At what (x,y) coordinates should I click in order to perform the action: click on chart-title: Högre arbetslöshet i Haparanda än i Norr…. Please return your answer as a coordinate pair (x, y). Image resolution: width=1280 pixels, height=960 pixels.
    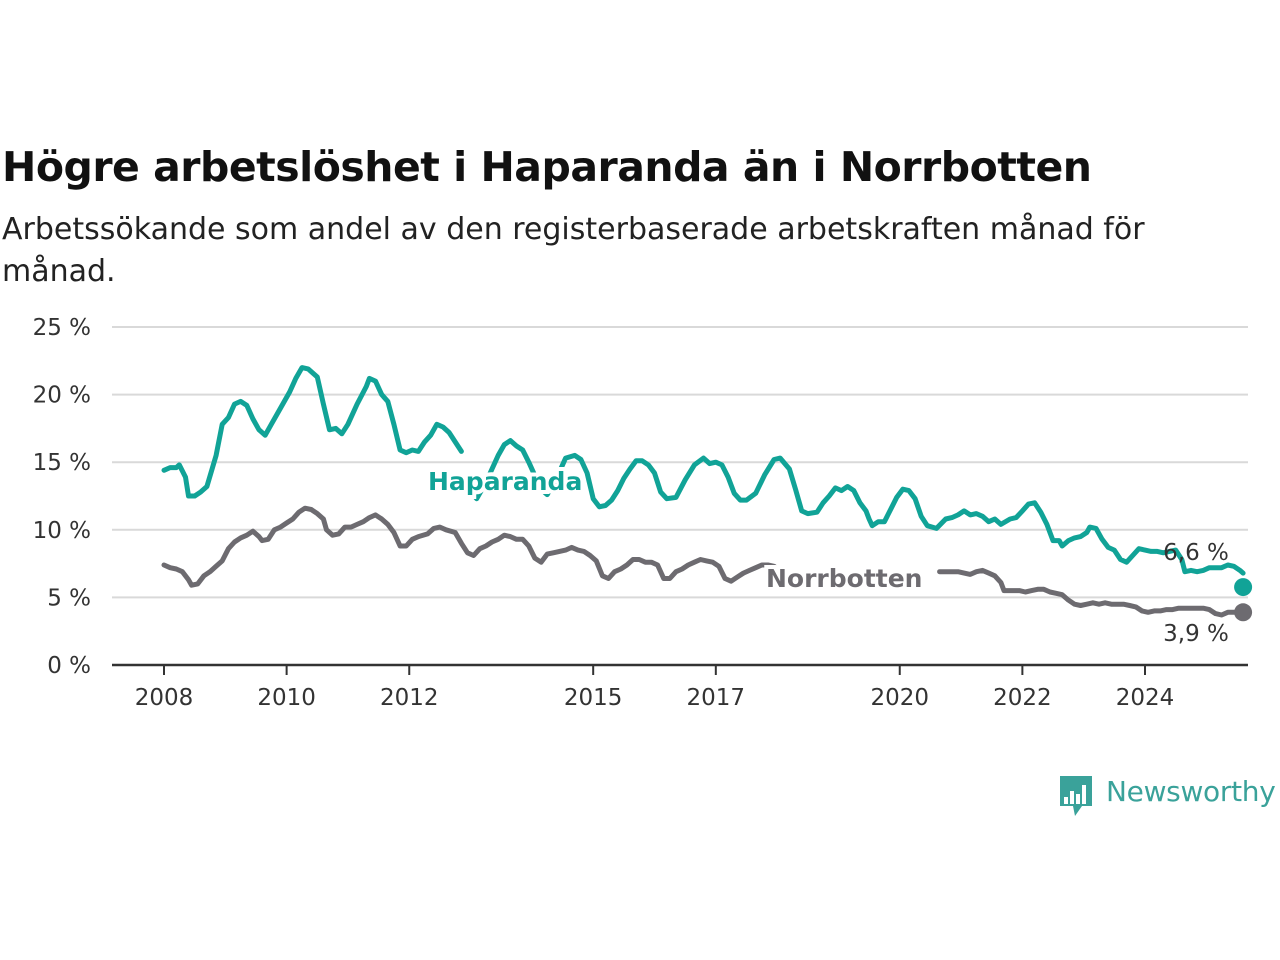
    Looking at the image, I should click on (547, 167).